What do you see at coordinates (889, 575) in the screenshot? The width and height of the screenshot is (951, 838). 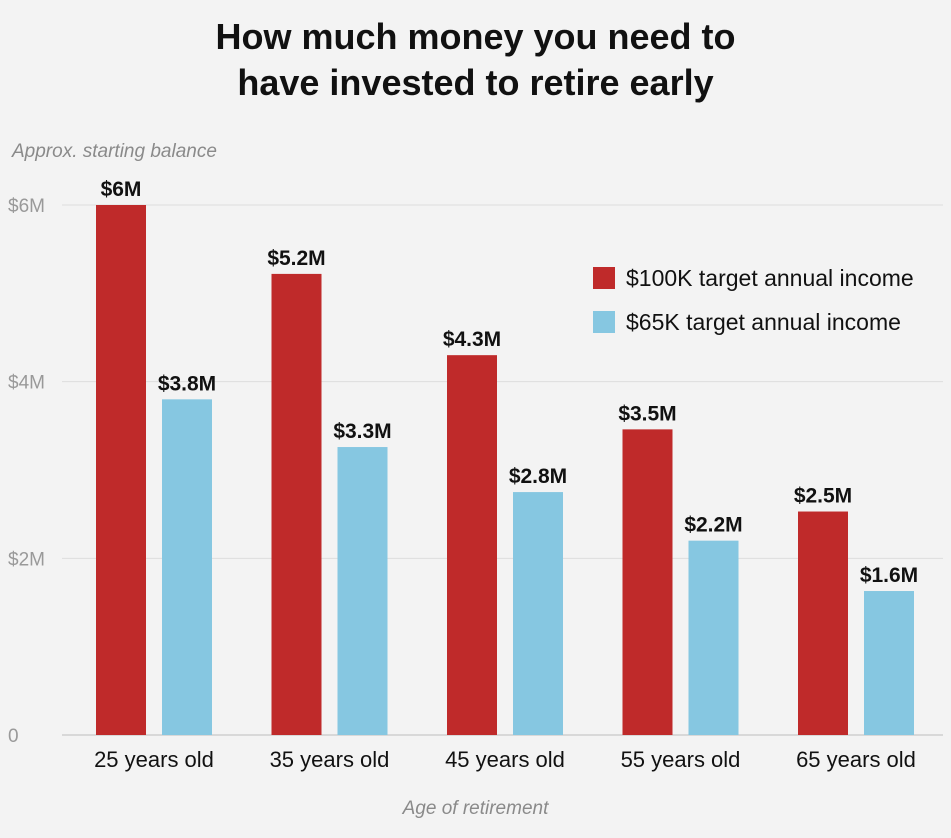 I see `data-label: $1.6M` at bounding box center [889, 575].